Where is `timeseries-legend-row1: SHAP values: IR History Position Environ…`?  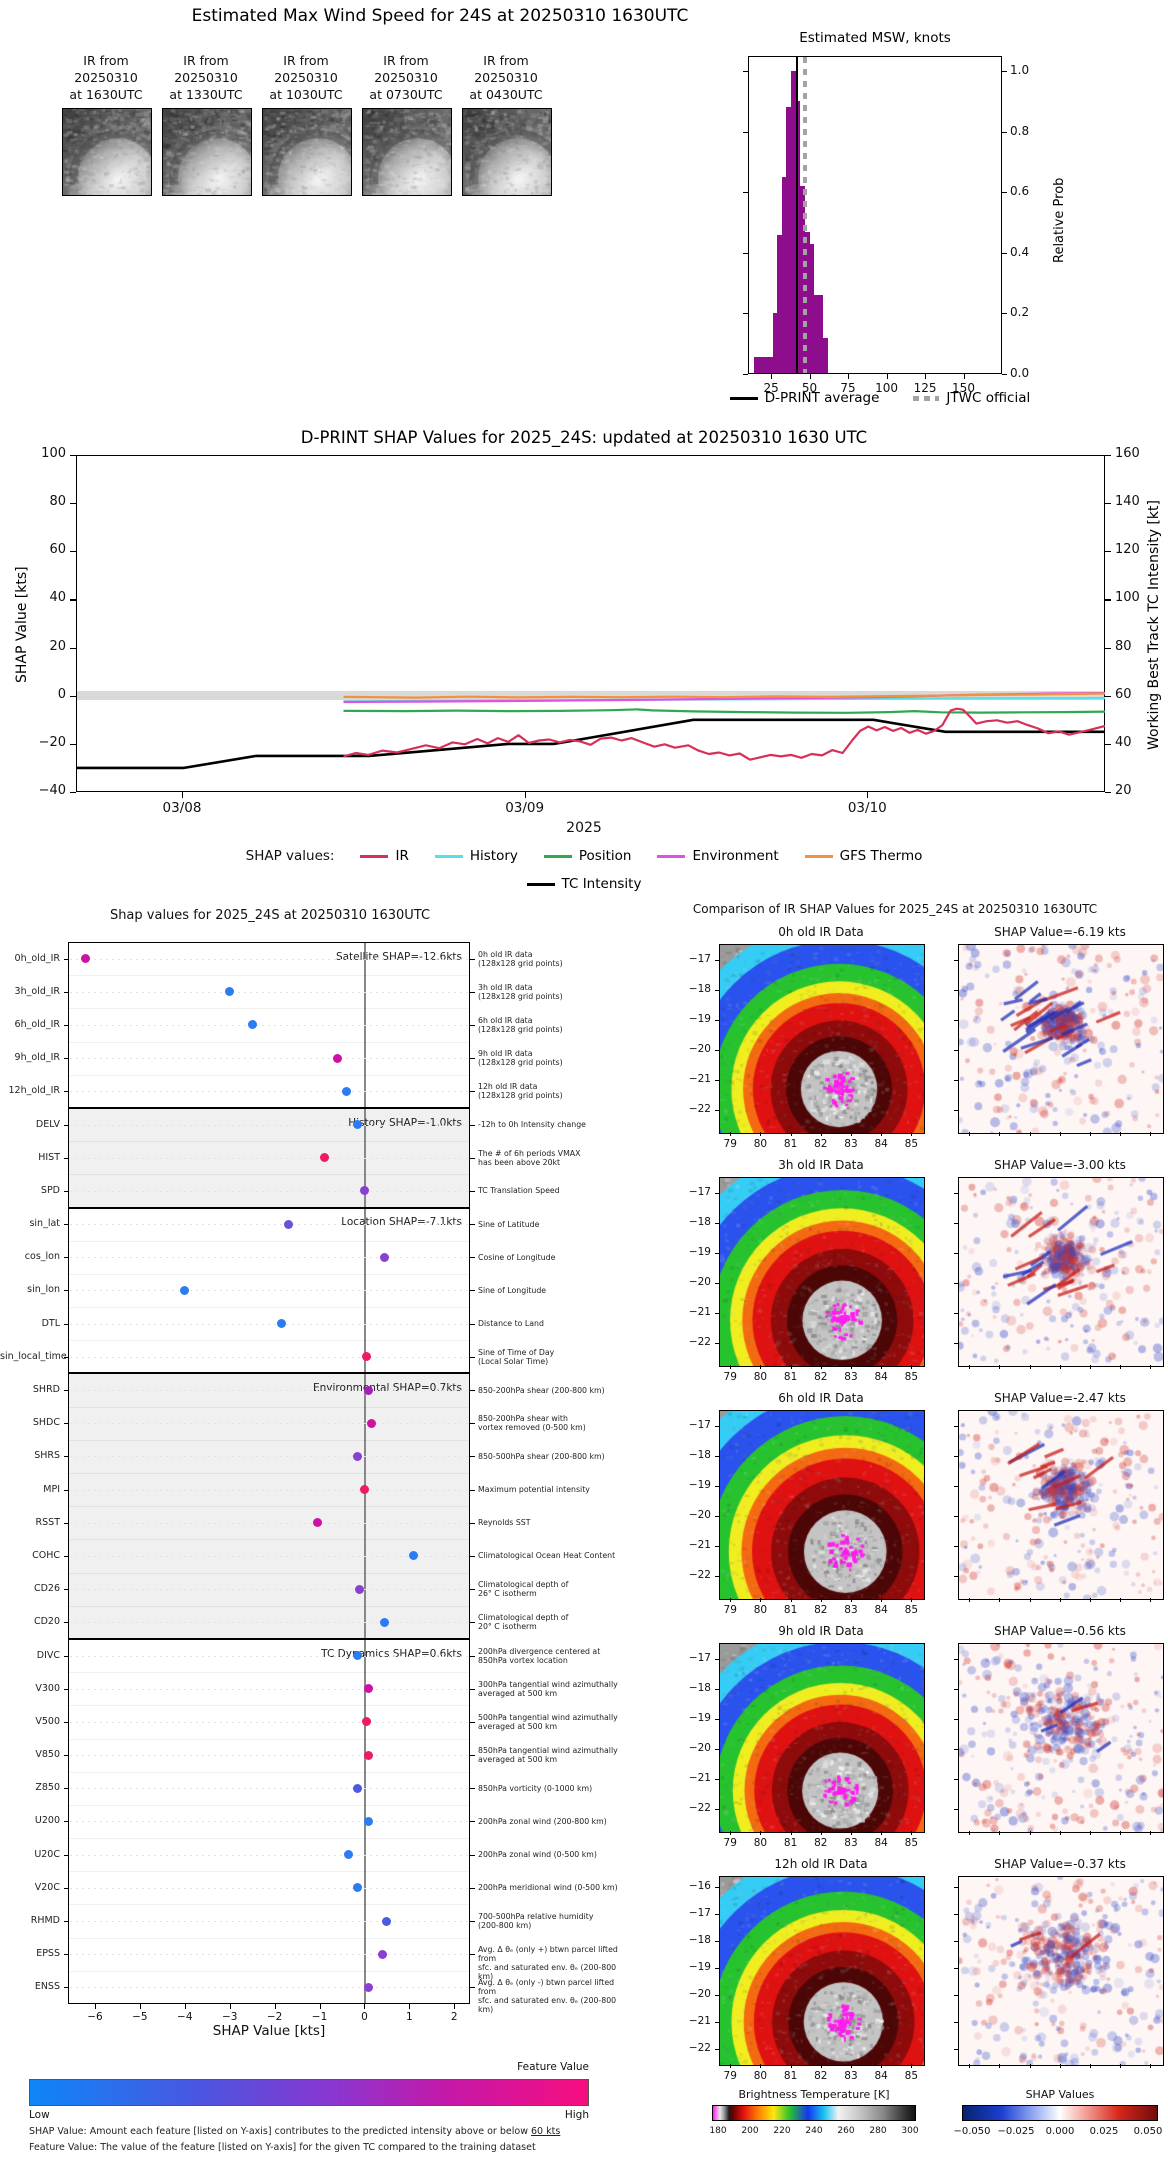 timeseries-legend-row1: SHAP values: IR History Position Environ… is located at coordinates (584, 856).